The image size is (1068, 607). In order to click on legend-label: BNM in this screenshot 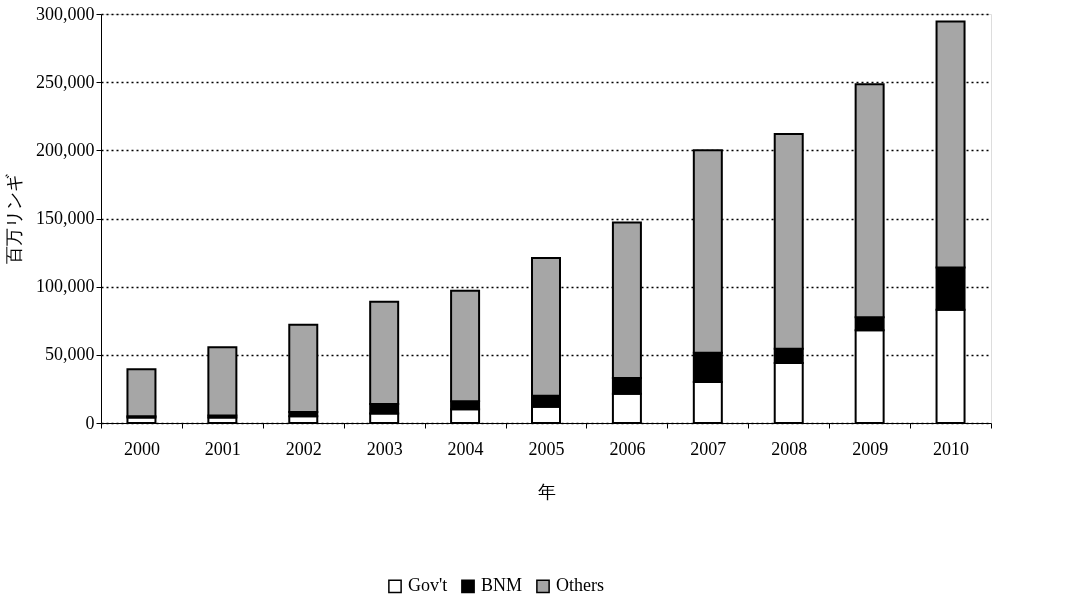, I will do `click(502, 585)`.